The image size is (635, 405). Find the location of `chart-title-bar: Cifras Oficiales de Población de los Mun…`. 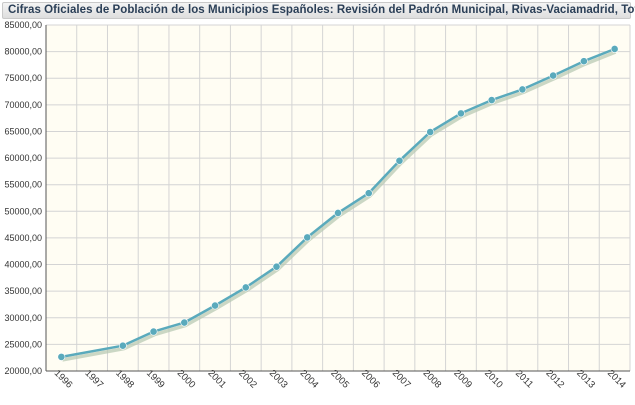

chart-title-bar: Cifras Oficiales de Población de los Mun… is located at coordinates (318, 10).